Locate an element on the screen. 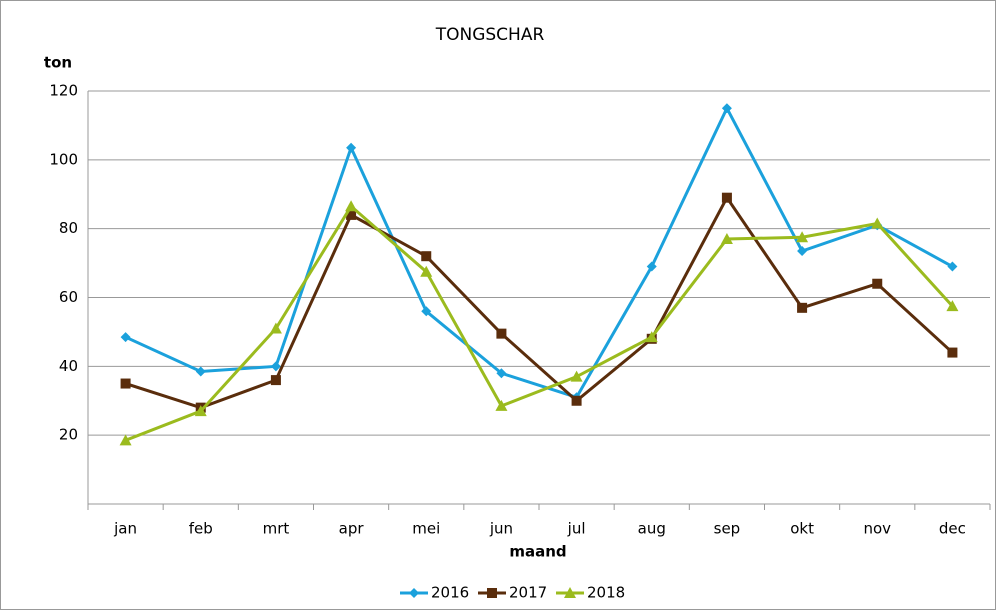 The height and width of the screenshot is (615, 997). y-tick-label: 80 is located at coordinates (68, 228).